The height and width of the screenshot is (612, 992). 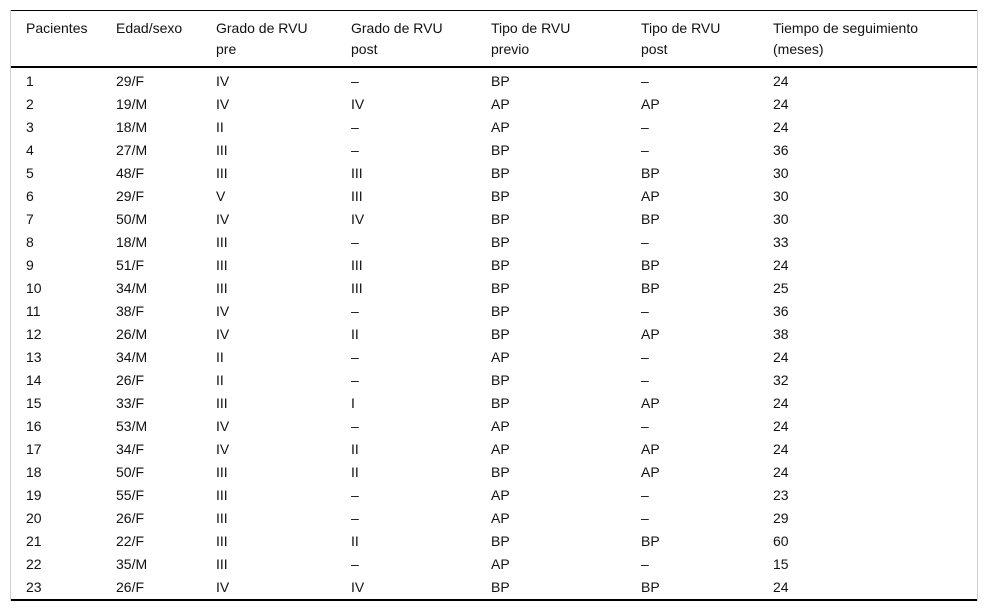 I want to click on cell-paciente: 23, so click(x=34, y=587).